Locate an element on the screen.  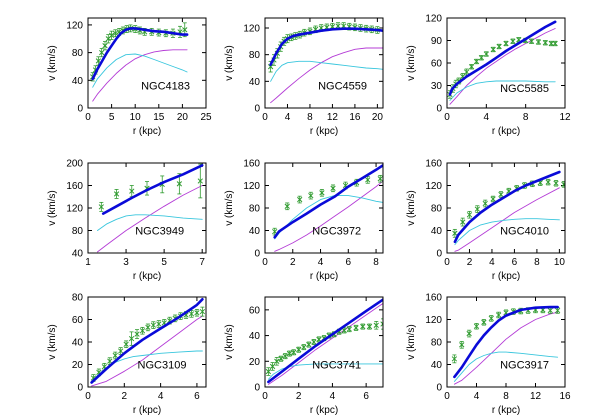
panel-ngc4559: 0 4 8 12 16 20 0 40 80 120 r (kpc) v (km/s) NGC4559 is located at coordinates (304, 77).